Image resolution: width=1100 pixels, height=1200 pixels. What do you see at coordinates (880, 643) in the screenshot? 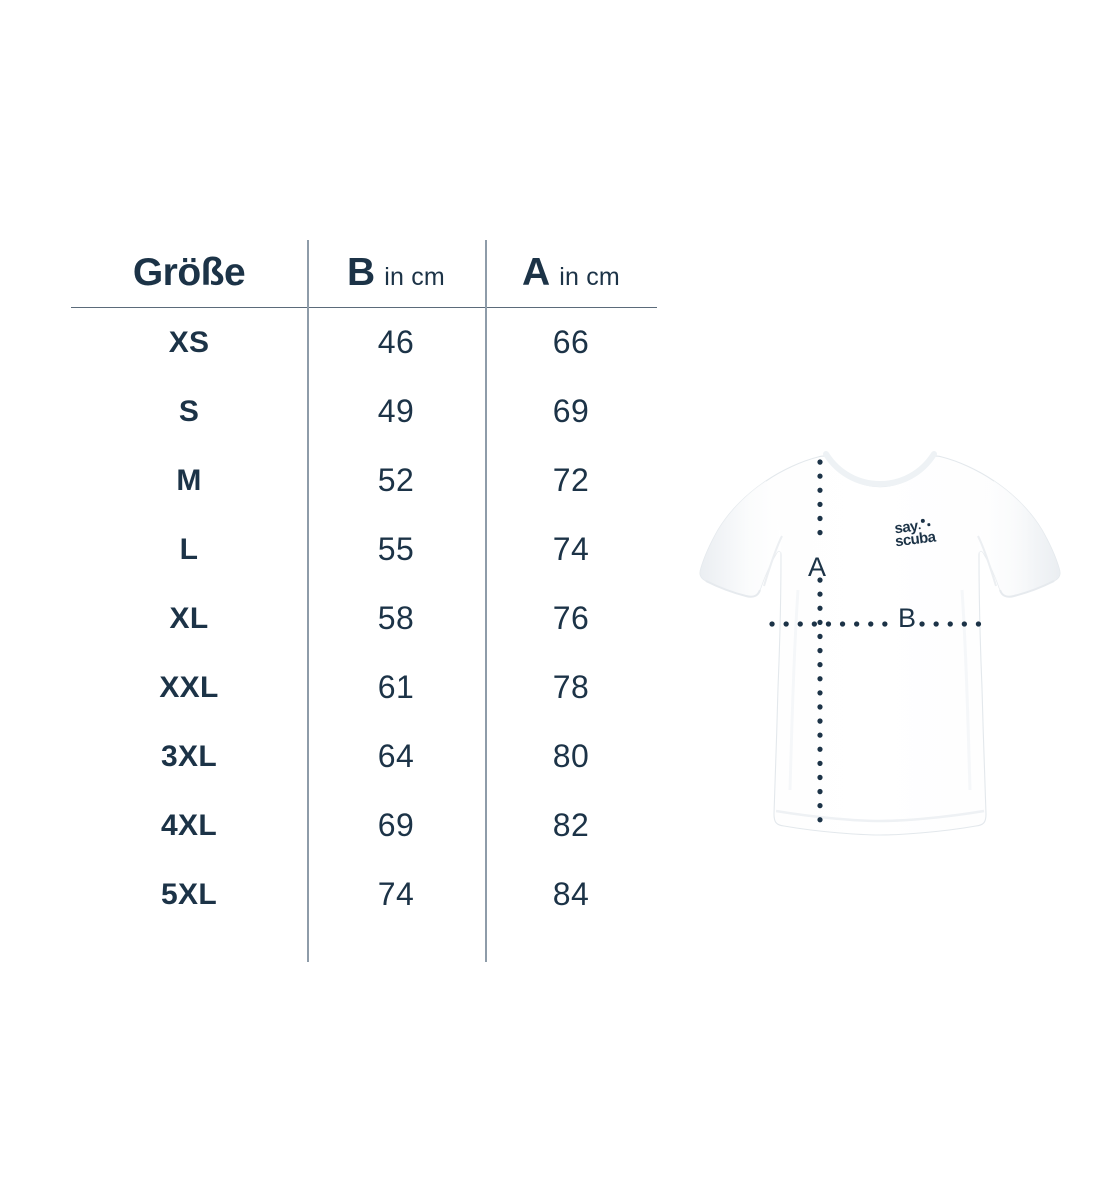
I see `tshirt-illustration` at bounding box center [880, 643].